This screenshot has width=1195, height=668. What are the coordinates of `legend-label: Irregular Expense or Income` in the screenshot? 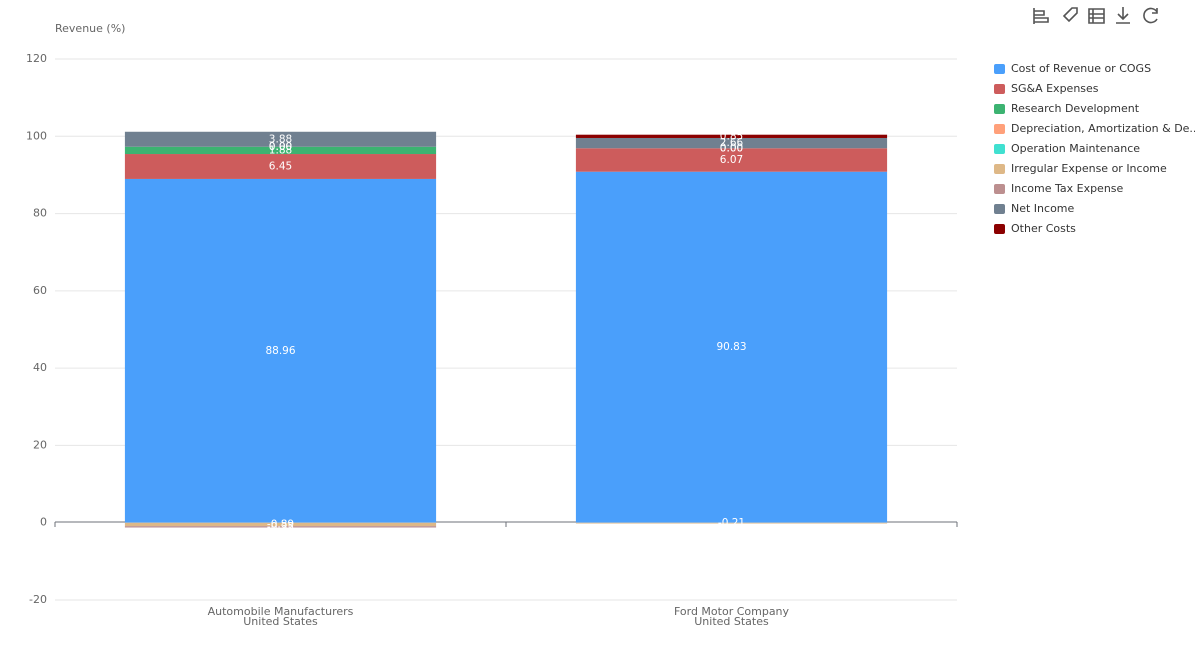 It's located at (1089, 168).